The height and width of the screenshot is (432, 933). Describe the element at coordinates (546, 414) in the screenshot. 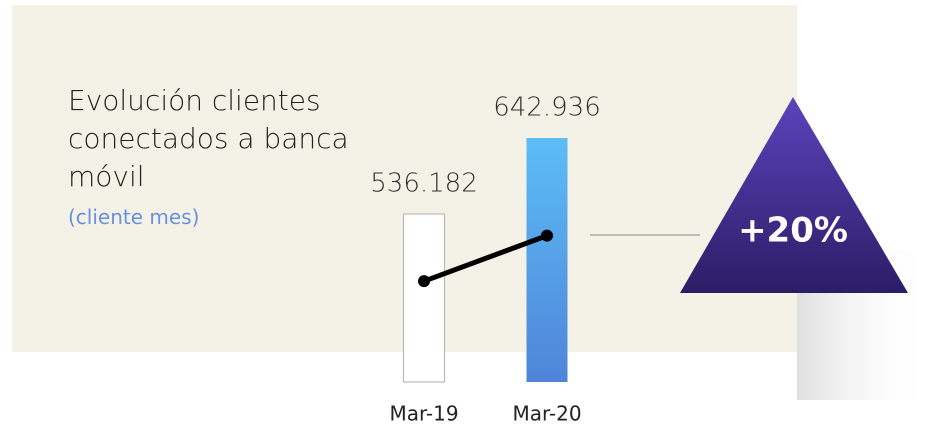

I see `x-tick-label: Mar-20` at that location.